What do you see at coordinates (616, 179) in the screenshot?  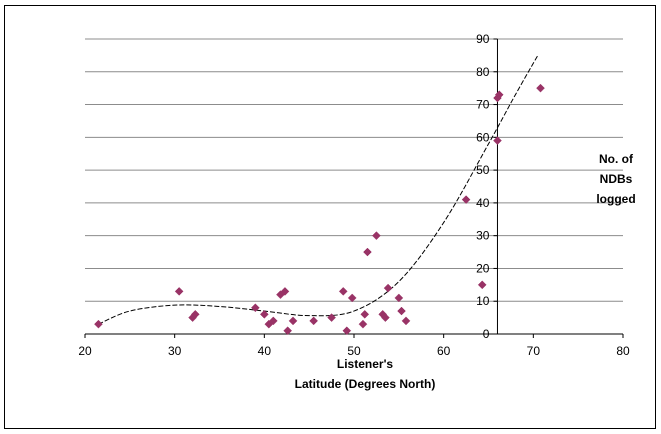 I see `y-axis-title-line-2: NDBs` at bounding box center [616, 179].